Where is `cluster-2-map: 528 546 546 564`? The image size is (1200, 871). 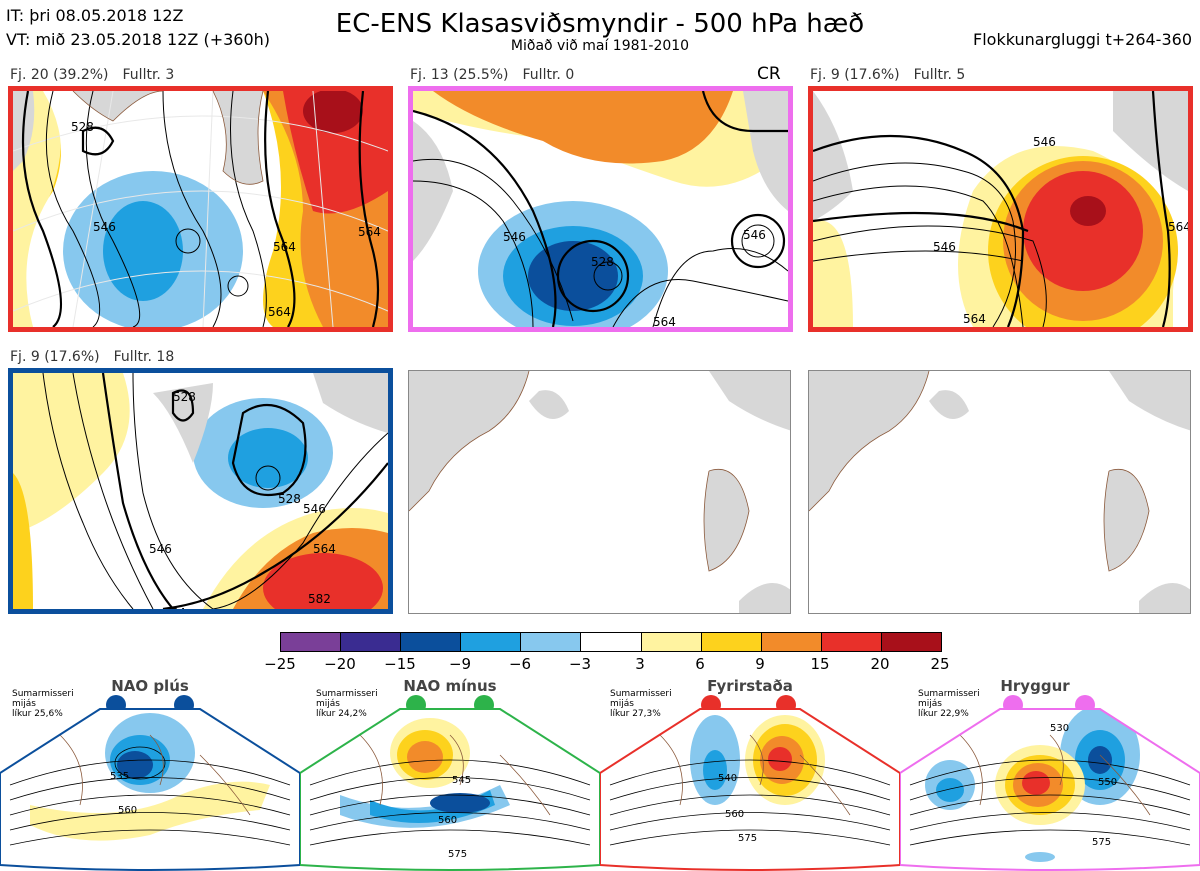 cluster-2-map: 528 546 546 564 is located at coordinates (600, 209).